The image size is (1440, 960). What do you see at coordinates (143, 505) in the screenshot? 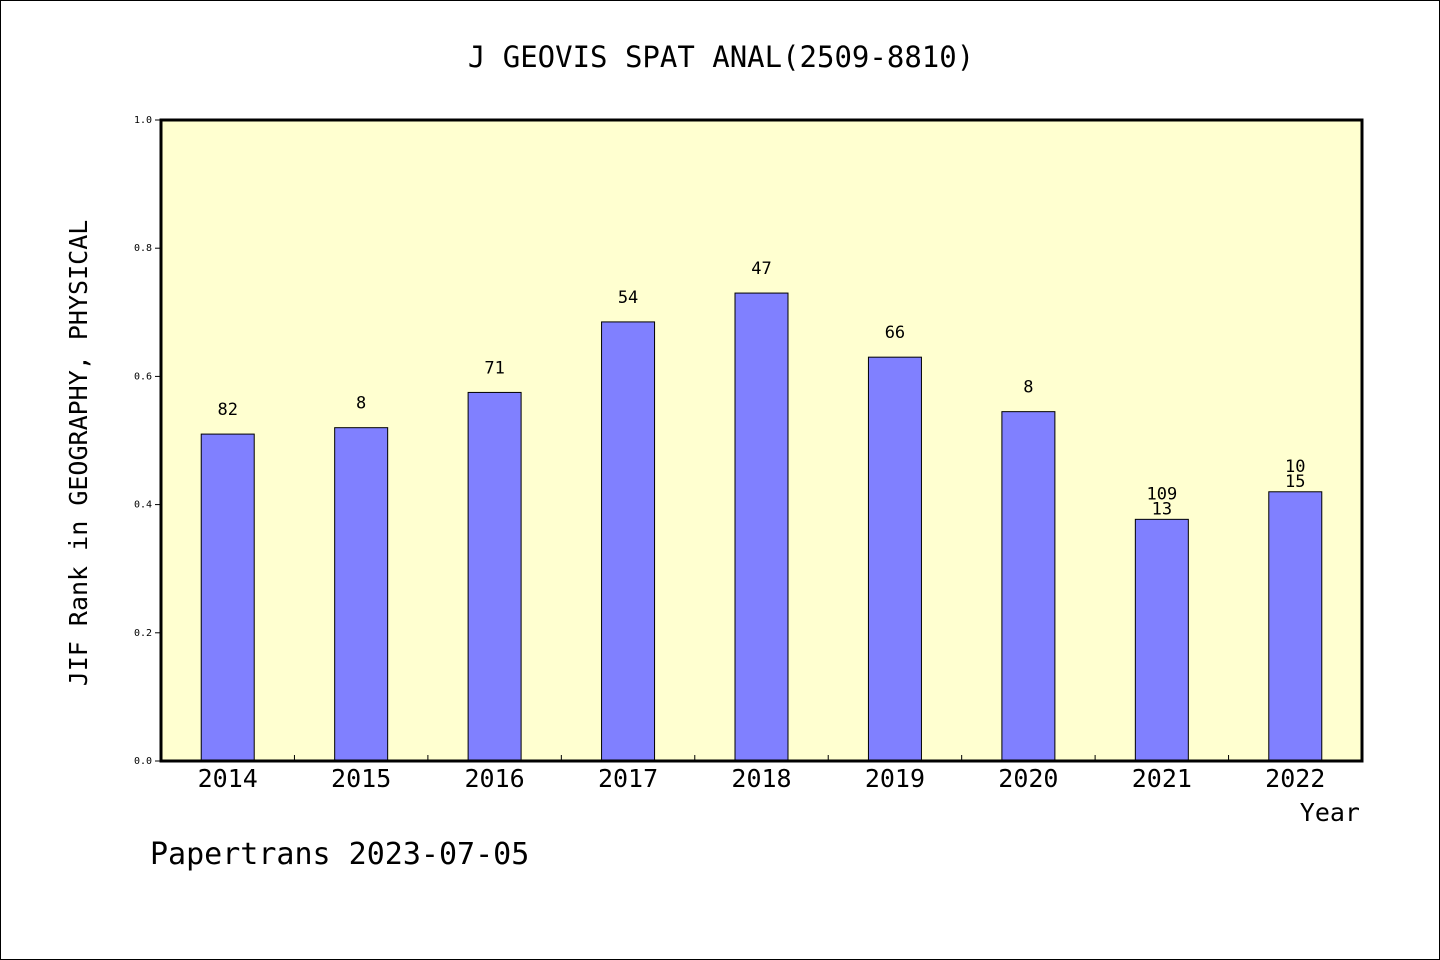
I see `y-tick-label: 0.4` at bounding box center [143, 505].